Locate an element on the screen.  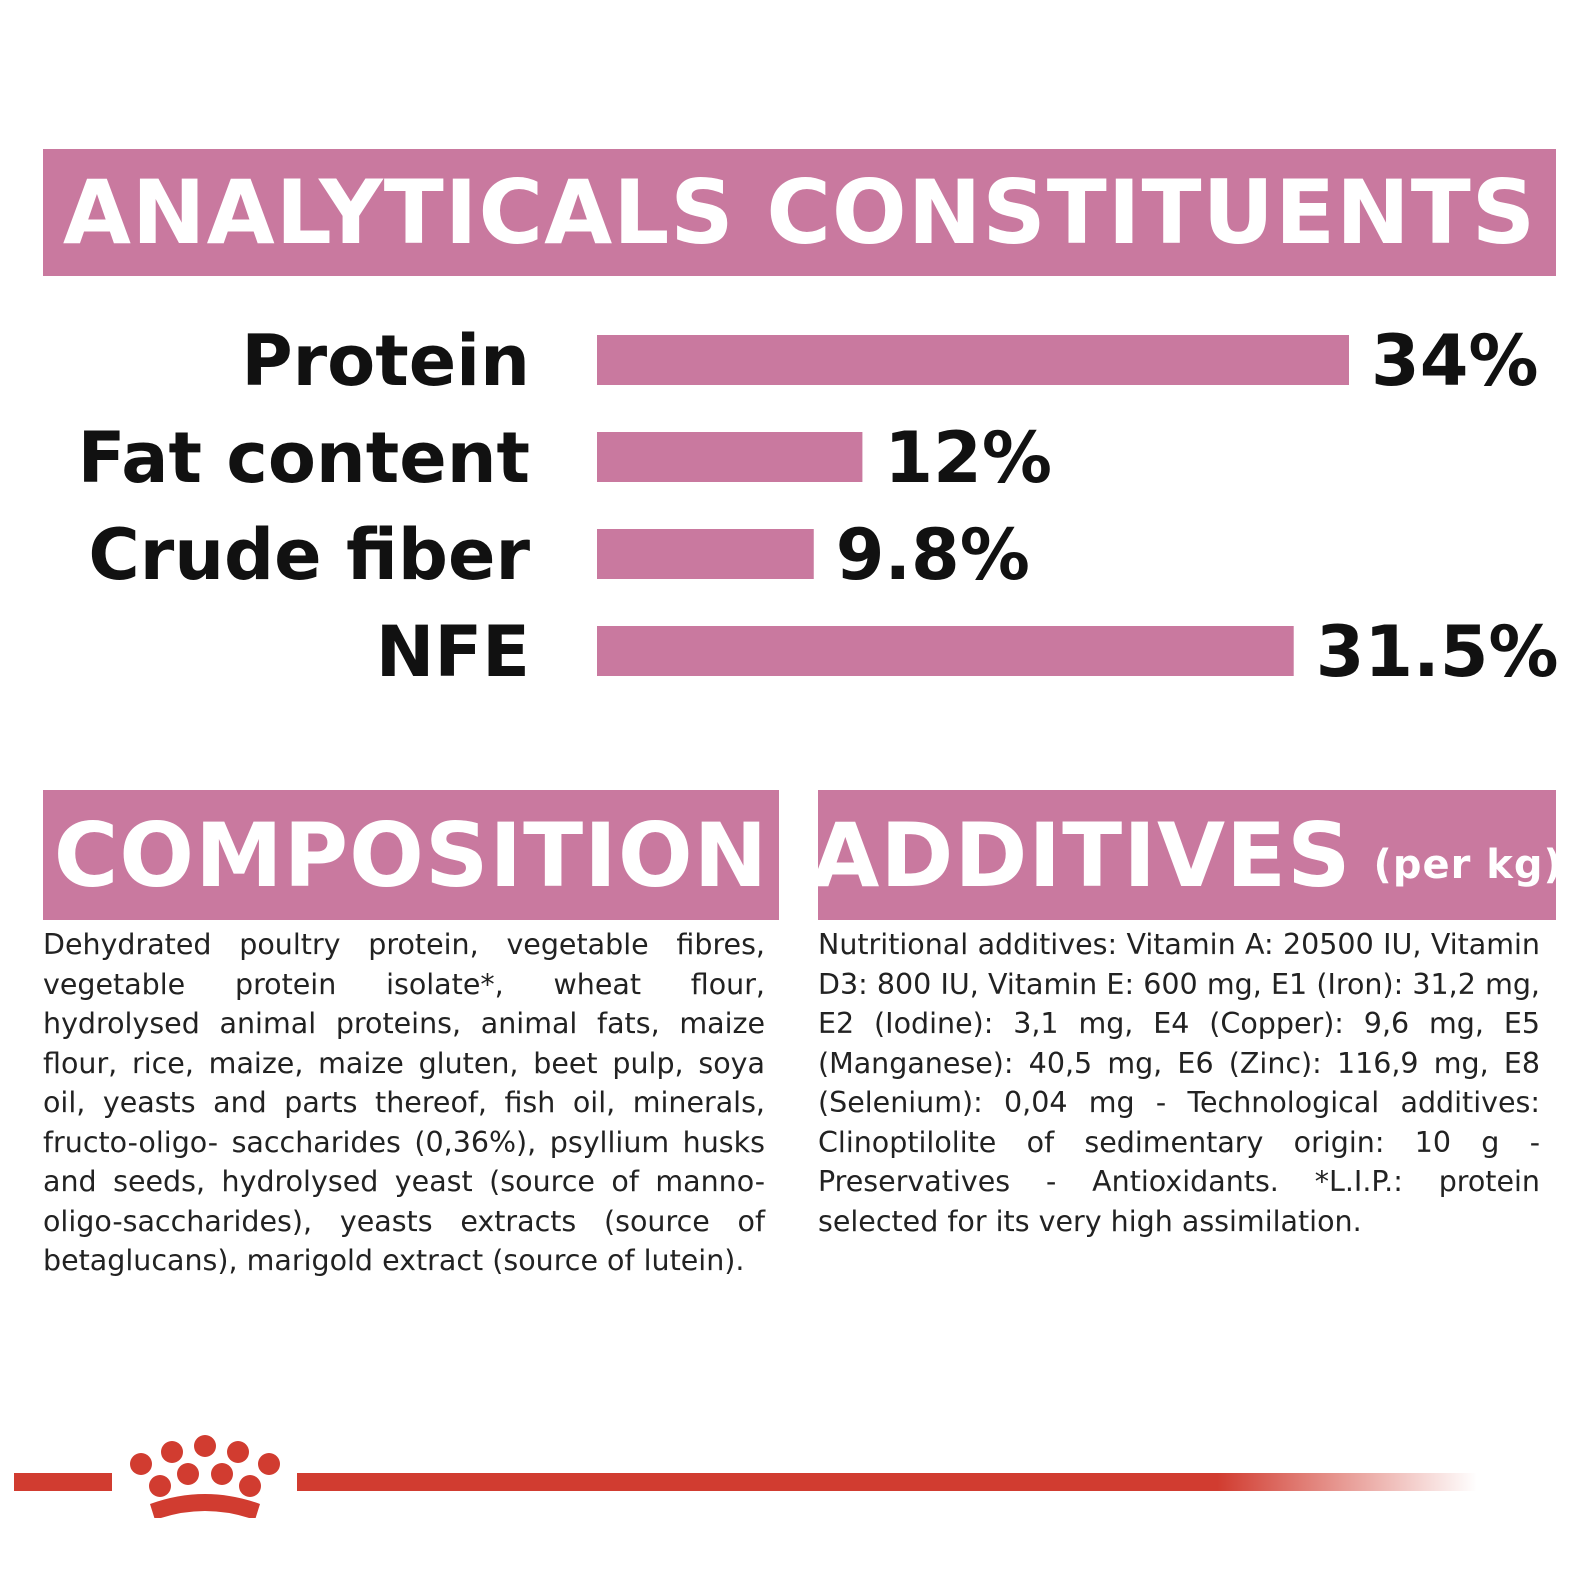
additives-banner: ADDITIVES (per kg) is located at coordinates (1186, 855).